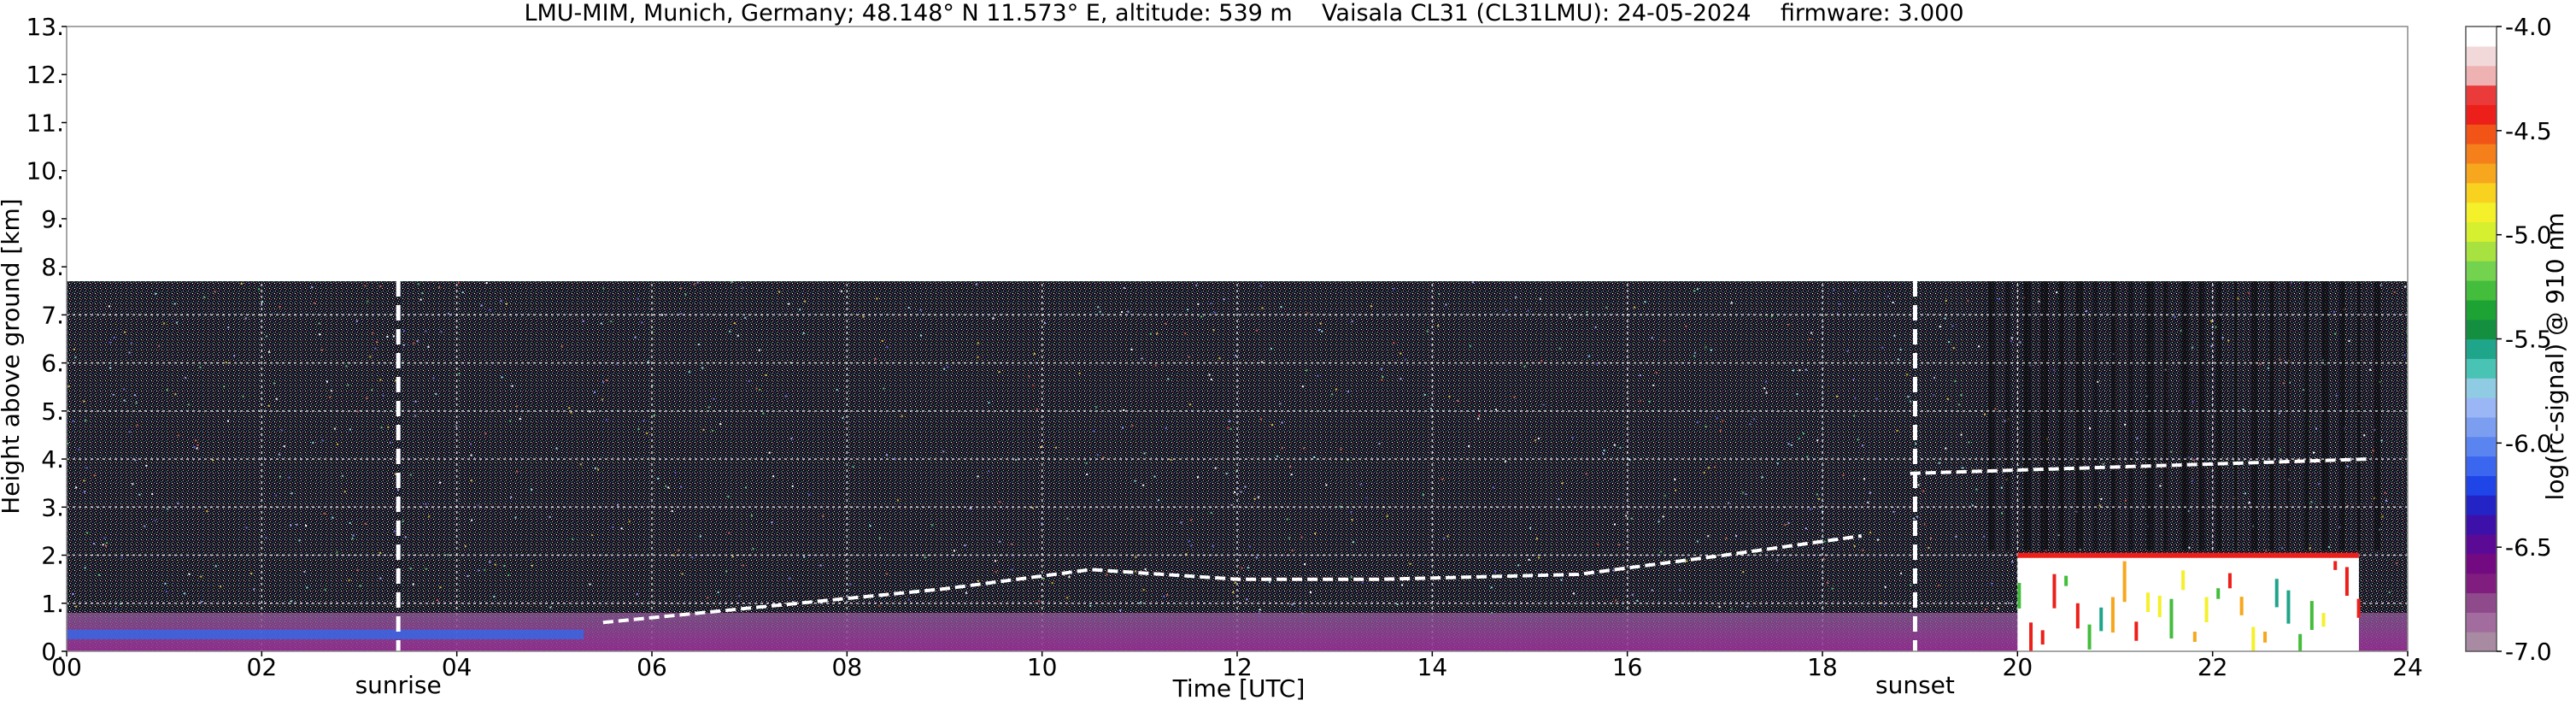 The image size is (2576, 706). What do you see at coordinates (2136, 631) in the screenshot?
I see `cloud-band` at bounding box center [2136, 631].